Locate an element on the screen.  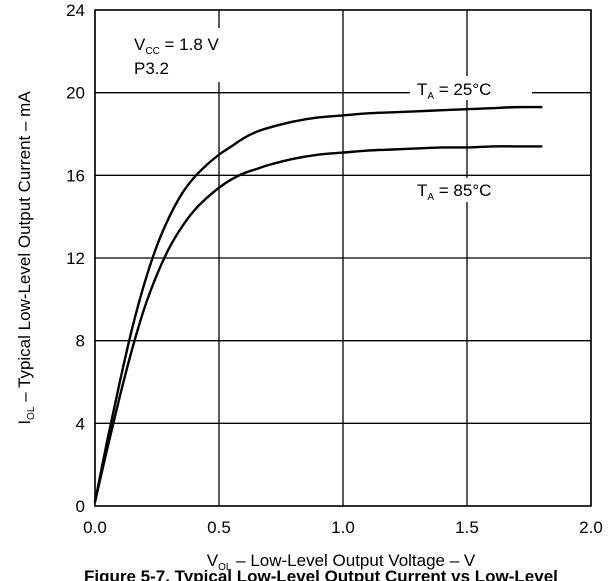
y-tick-label: 0 is located at coordinates (80, 506).